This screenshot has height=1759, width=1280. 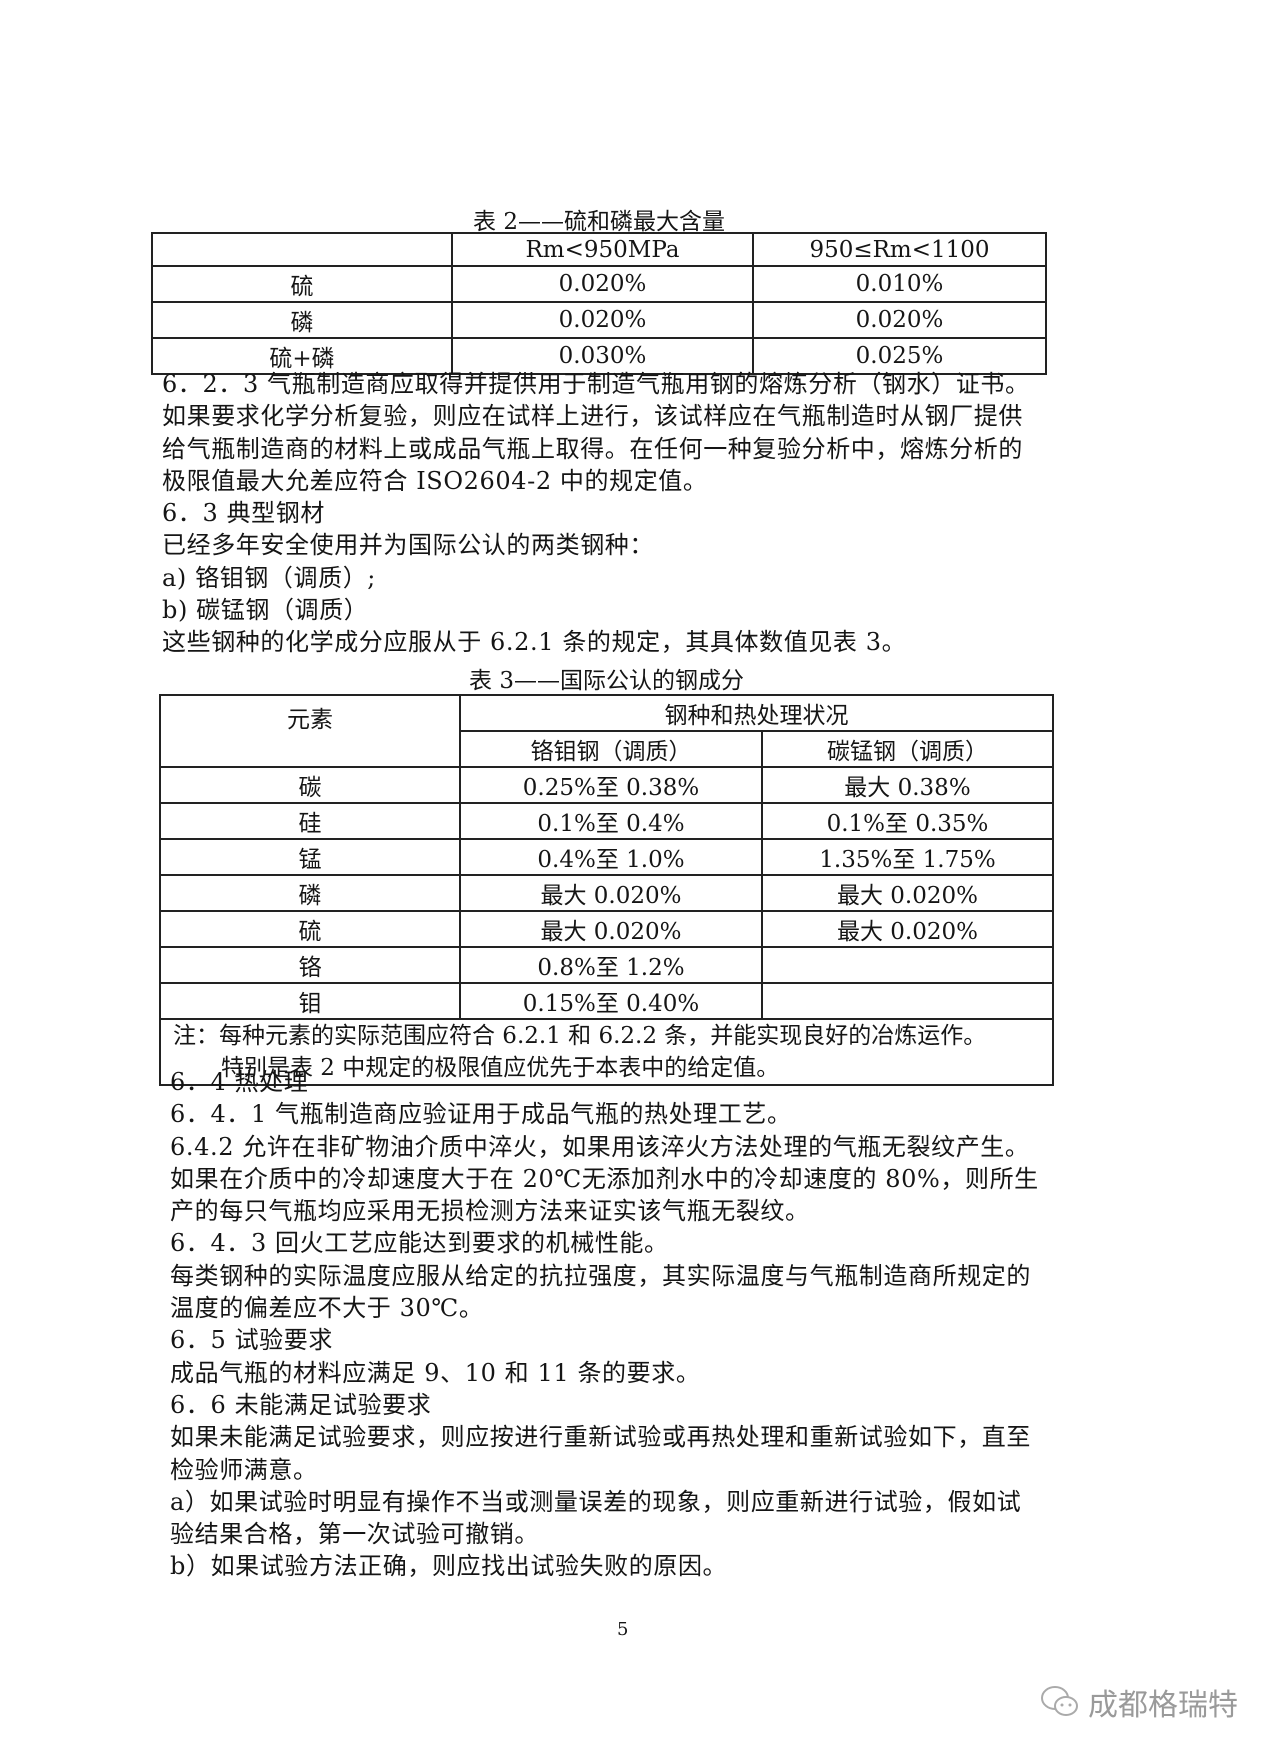 I want to click on text-line: b) 碳锰钢（调质）, so click(x=265, y=610).